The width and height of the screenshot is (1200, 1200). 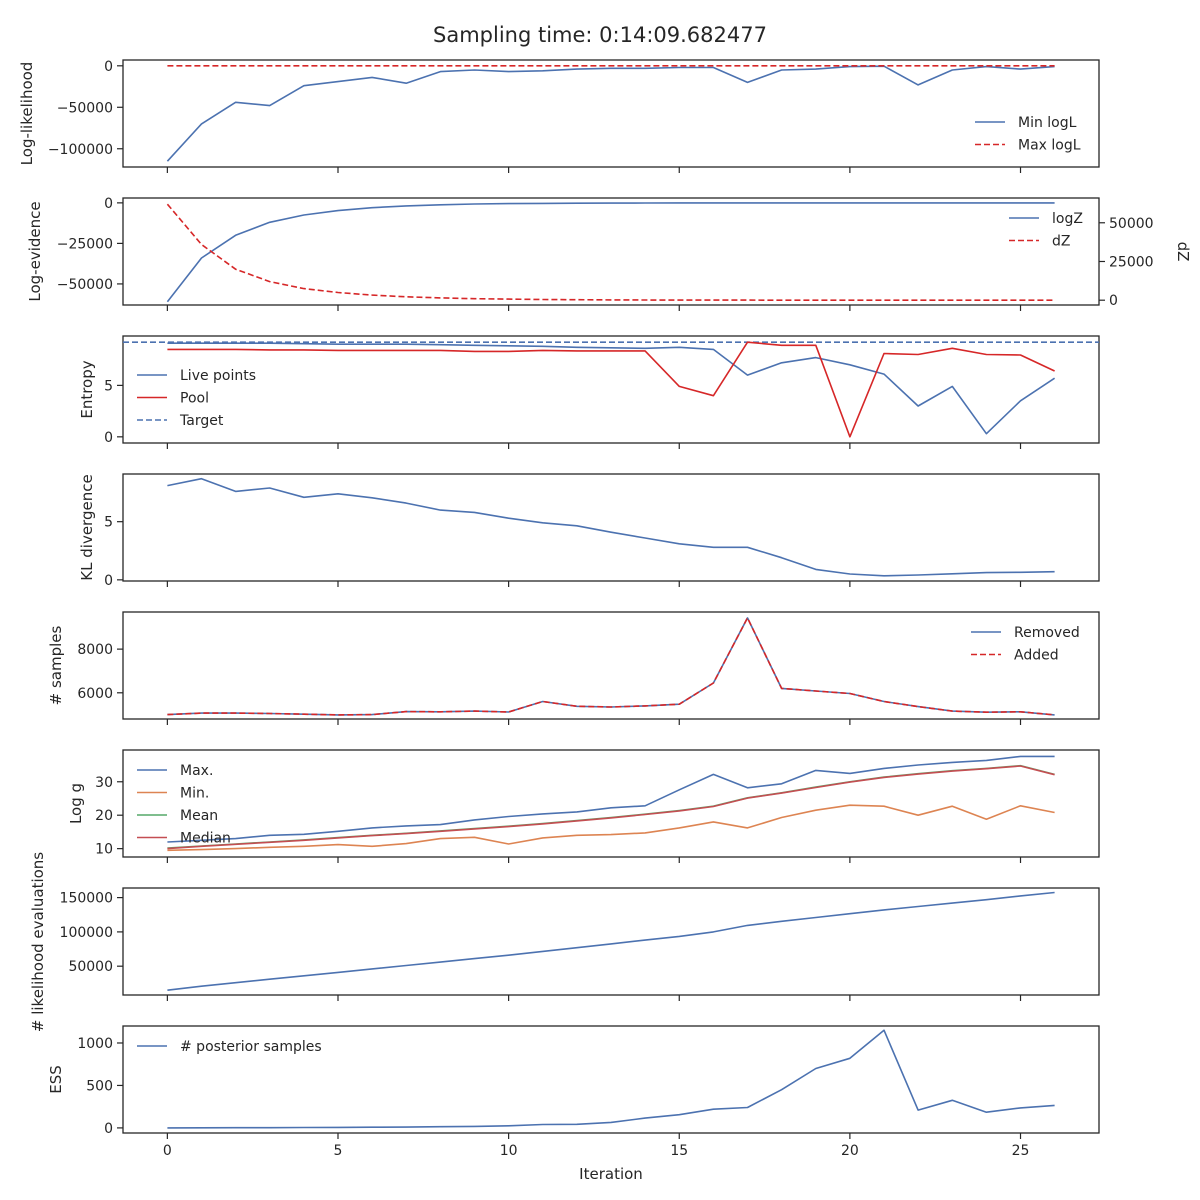 What do you see at coordinates (85, 244) in the screenshot?
I see `y-tick-label: −25000` at bounding box center [85, 244].